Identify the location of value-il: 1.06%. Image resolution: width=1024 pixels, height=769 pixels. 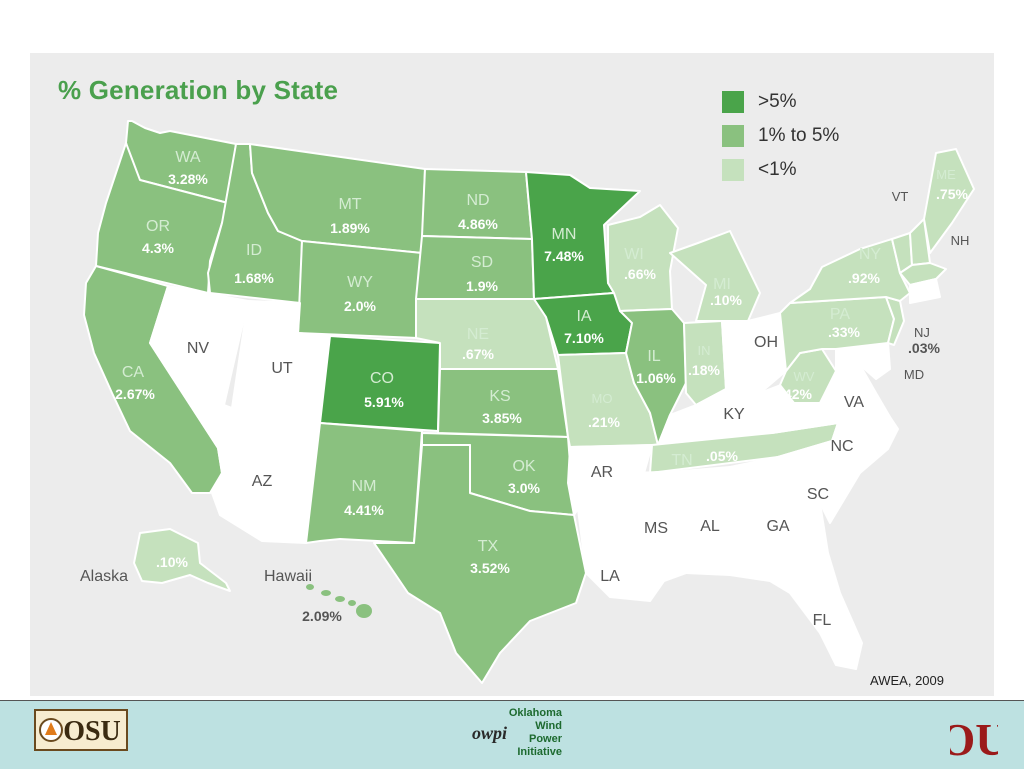
(656, 378).